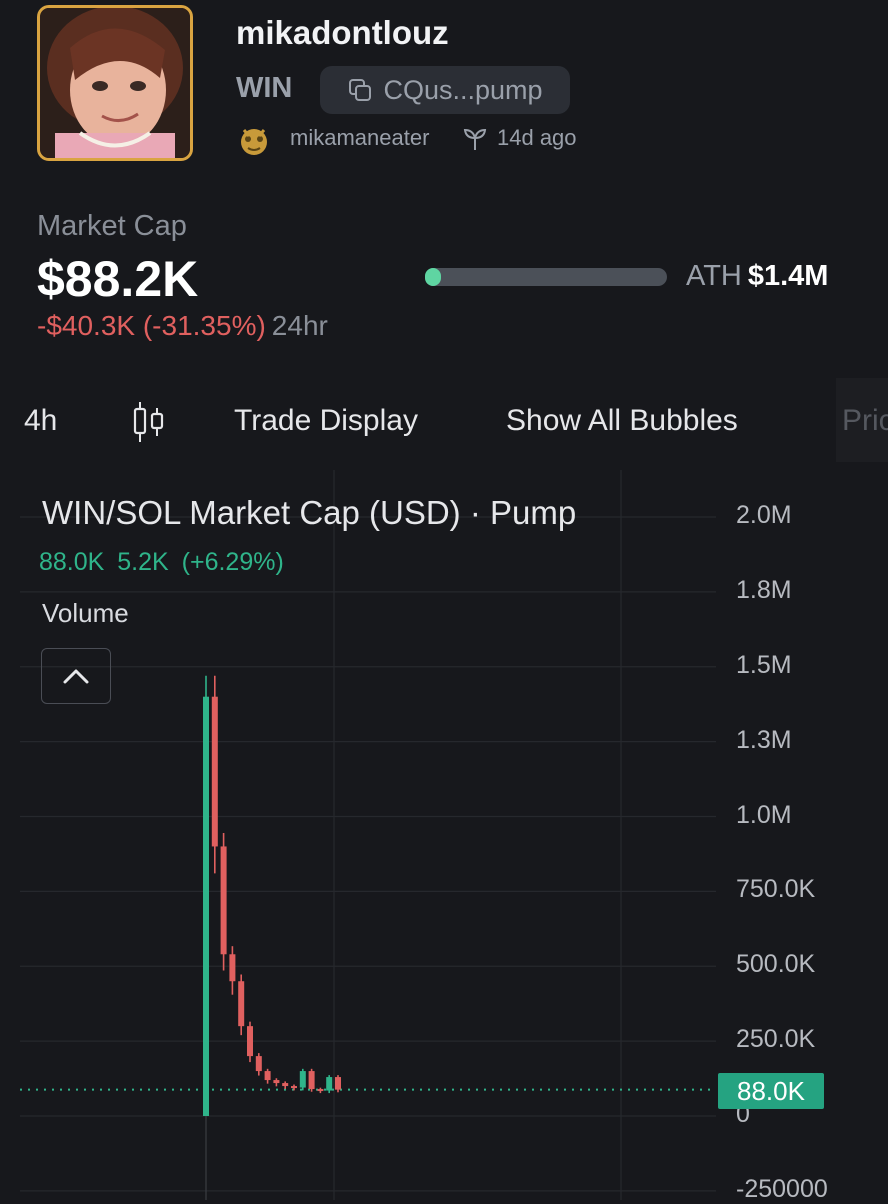 The image size is (888, 1204). Describe the element at coordinates (309, 512) in the screenshot. I see `chart-title: WIN/SOL Market Cap (USD) · Pump` at that location.